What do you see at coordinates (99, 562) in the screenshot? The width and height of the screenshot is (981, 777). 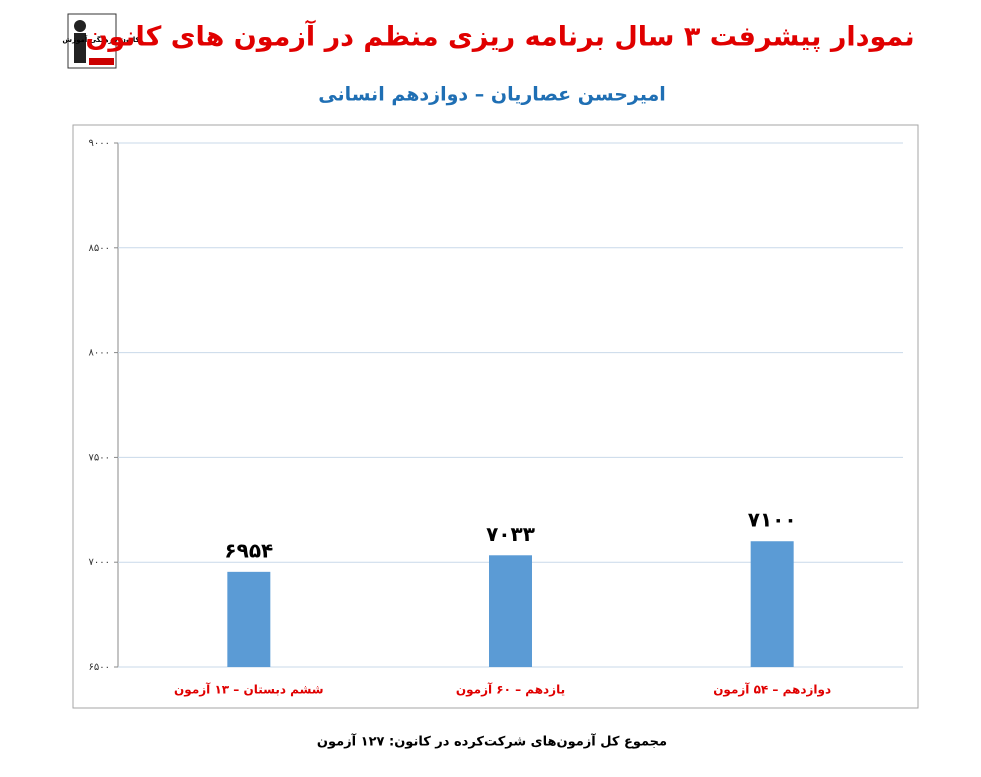 I see `y-tick-label: ۷۰۰۰` at bounding box center [99, 562].